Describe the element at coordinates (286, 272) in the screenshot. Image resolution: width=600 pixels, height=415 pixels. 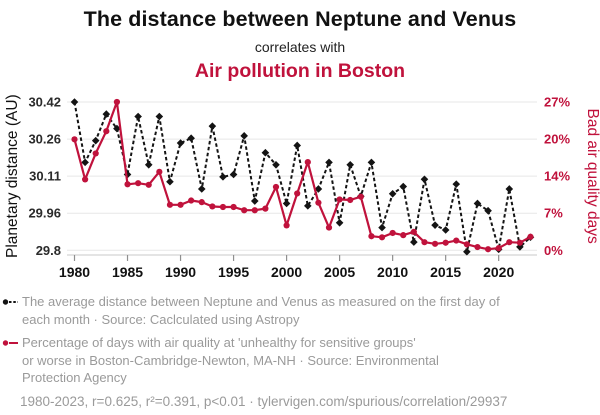
I see `svg-text: 2000` at that location.